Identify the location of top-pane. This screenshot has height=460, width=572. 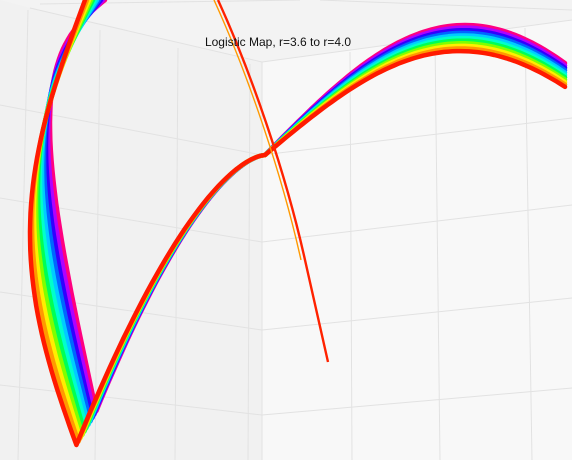
(286, 31).